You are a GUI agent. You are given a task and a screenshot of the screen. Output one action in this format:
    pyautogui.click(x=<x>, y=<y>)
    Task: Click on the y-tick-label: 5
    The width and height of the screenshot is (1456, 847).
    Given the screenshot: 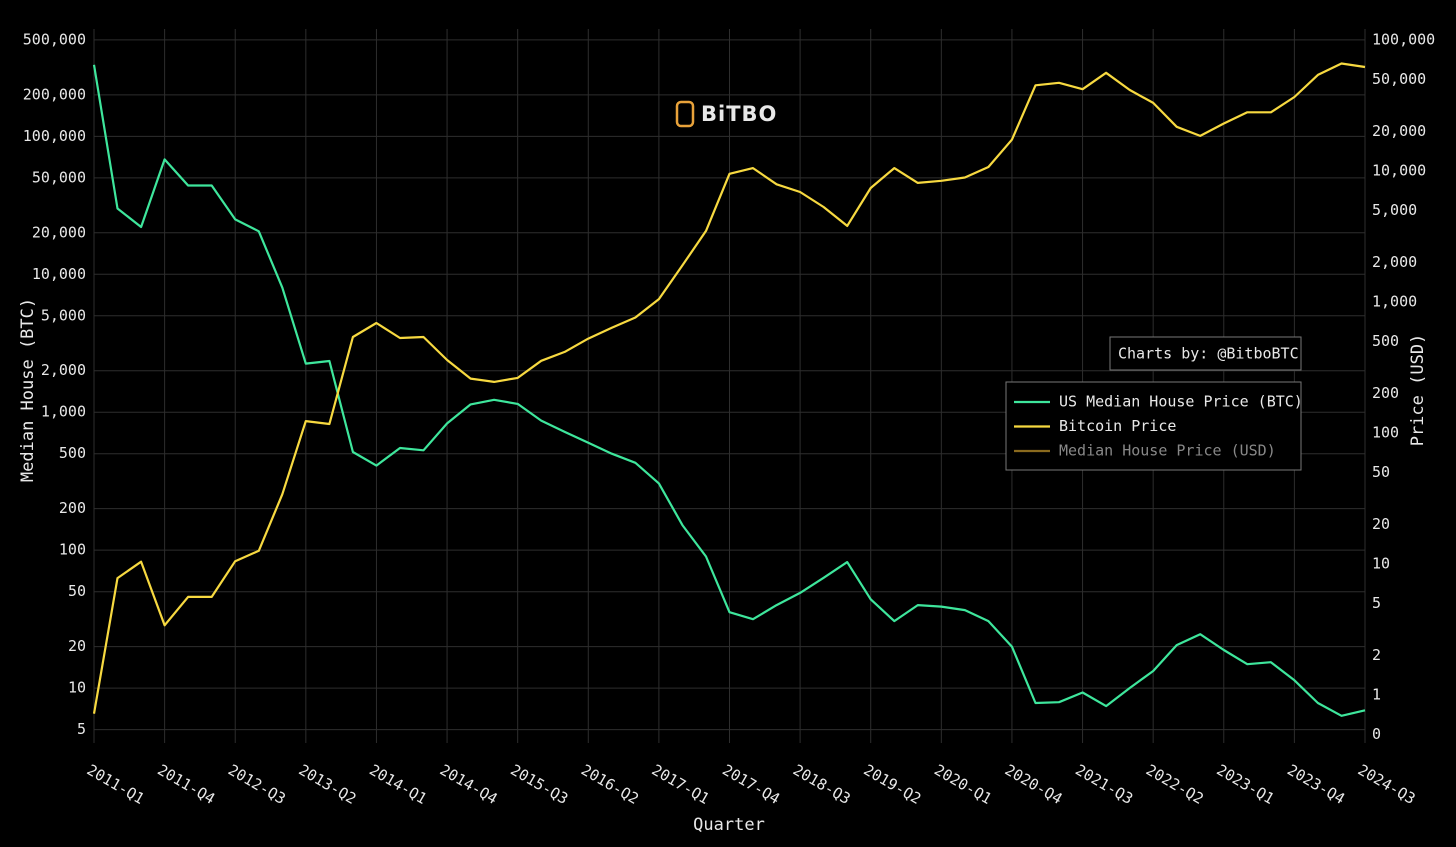 What is the action you would take?
    pyautogui.click(x=81, y=729)
    